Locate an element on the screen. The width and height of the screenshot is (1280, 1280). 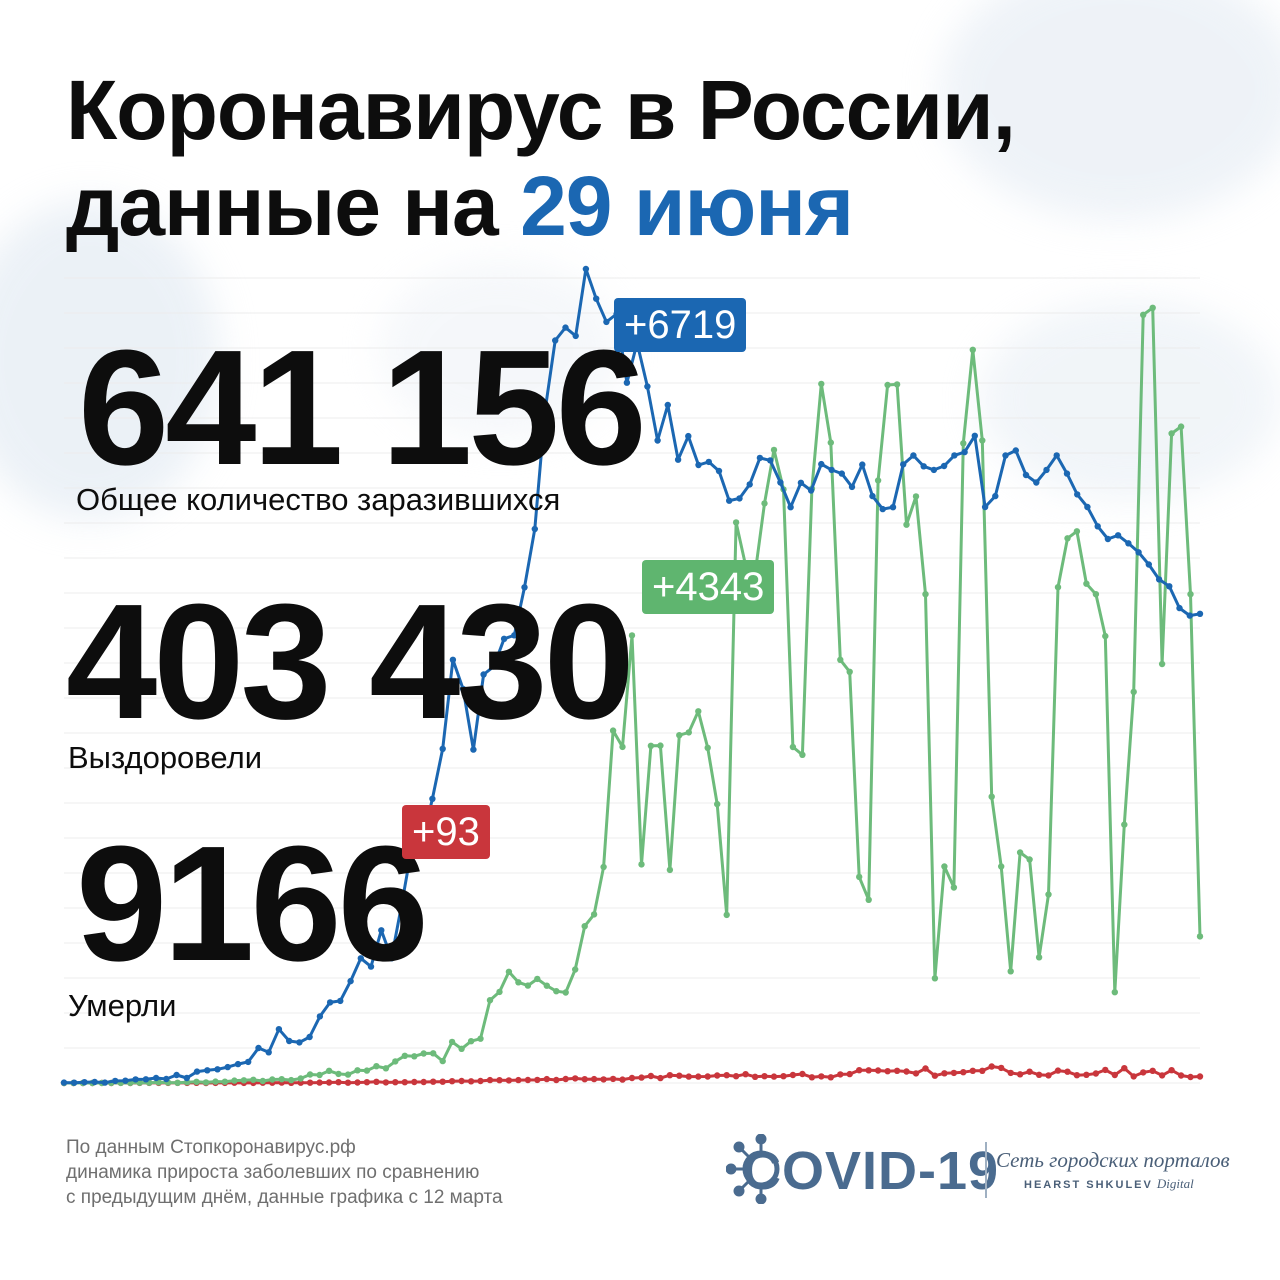
recovered-value: 403 430 is located at coordinates (350, 661).